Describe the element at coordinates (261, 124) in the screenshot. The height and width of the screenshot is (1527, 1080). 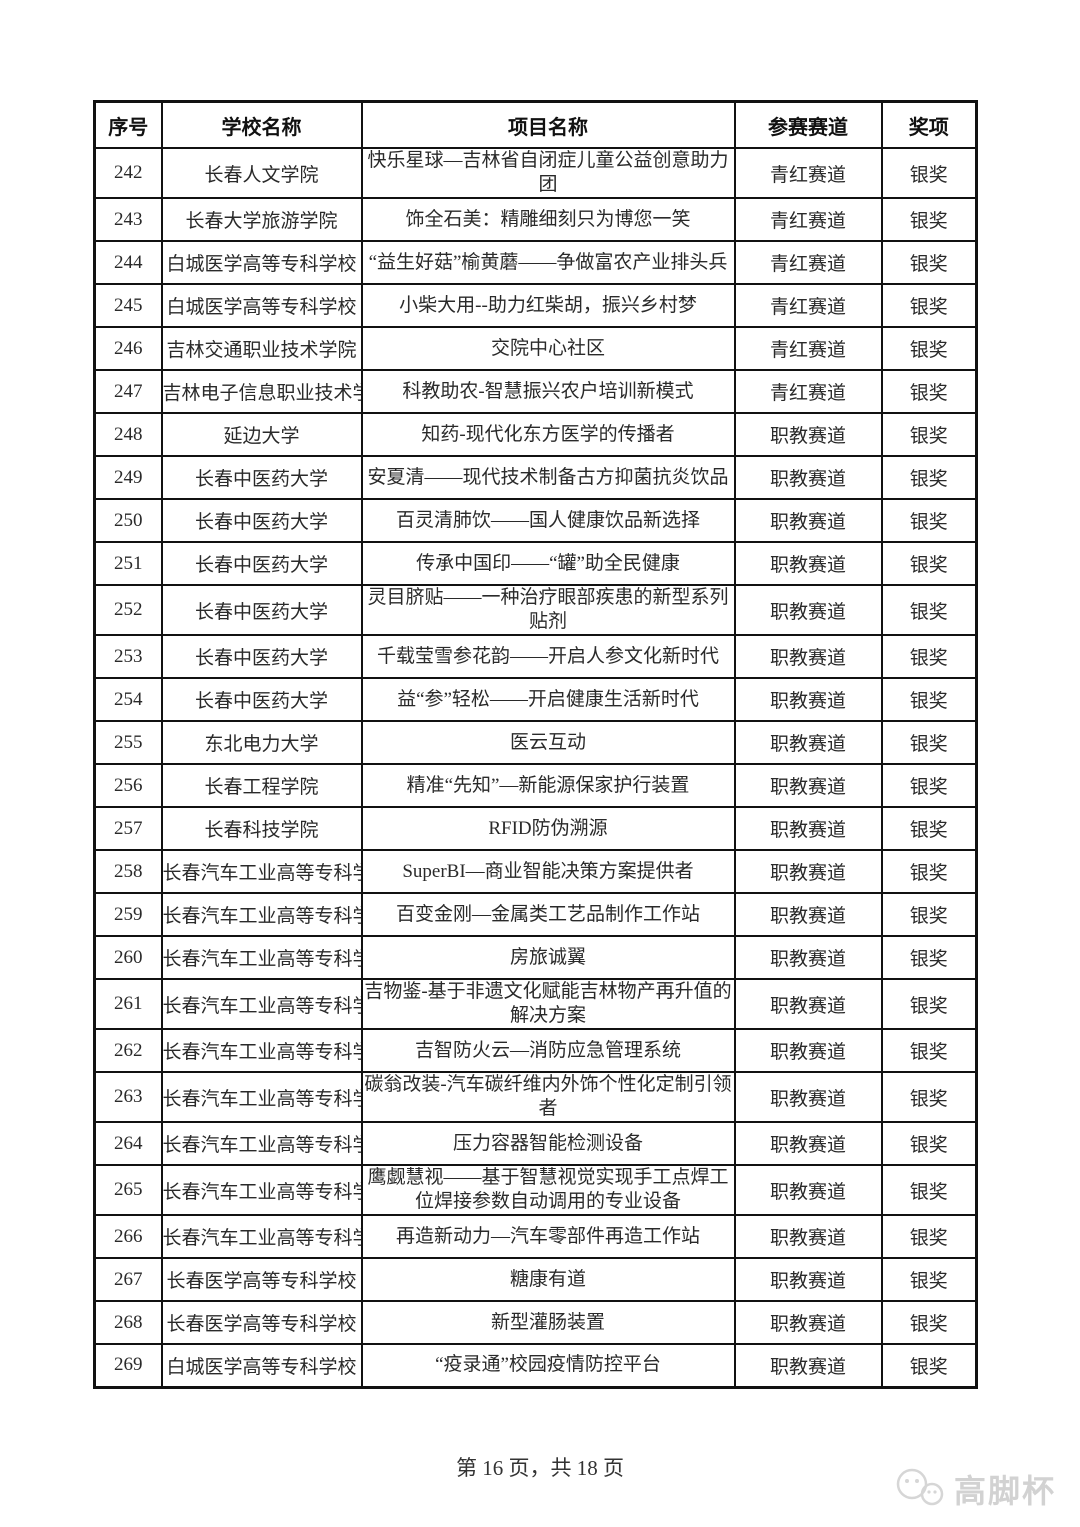
I see `header-school-name: 学校名称` at that location.